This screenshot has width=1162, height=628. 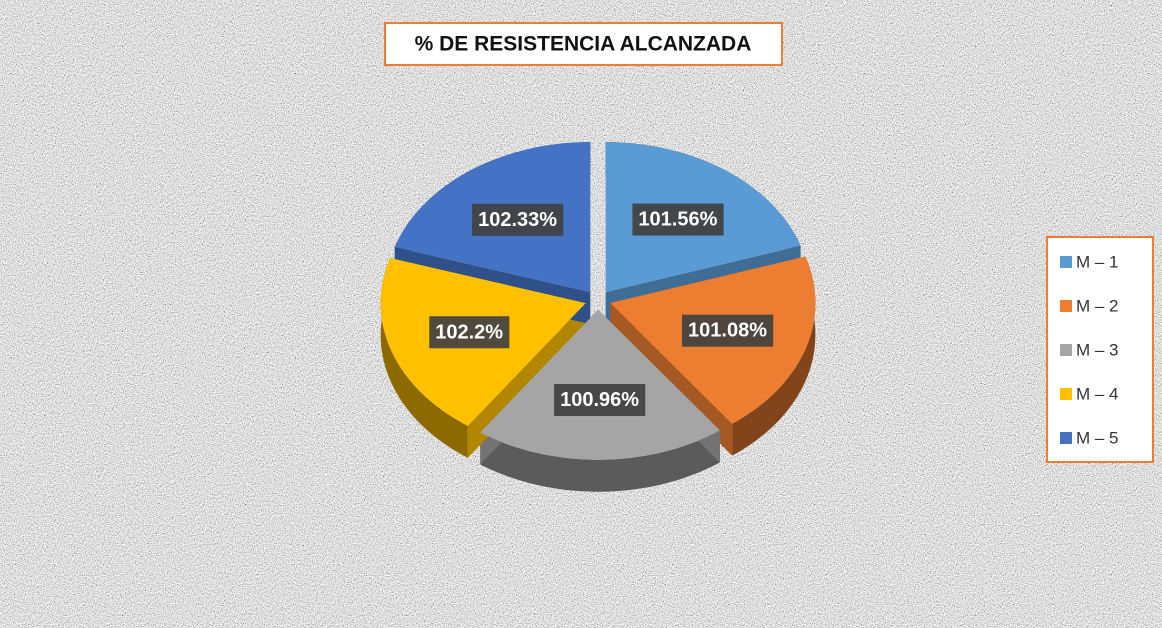 I want to click on legend-label: M – 1, so click(x=1097, y=261).